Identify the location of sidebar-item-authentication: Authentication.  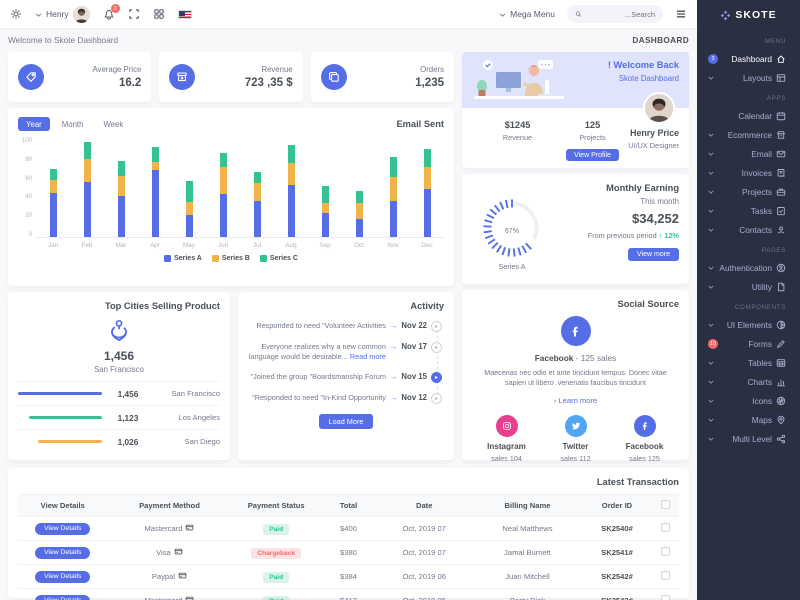
(748, 267).